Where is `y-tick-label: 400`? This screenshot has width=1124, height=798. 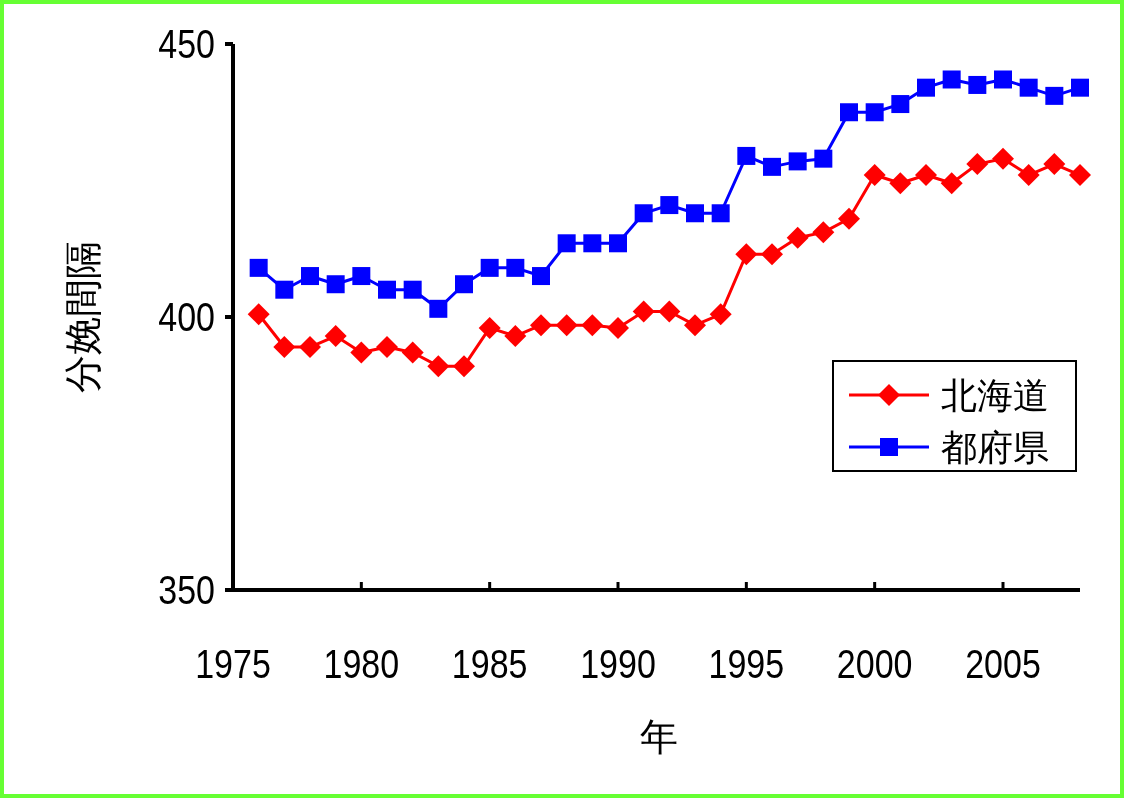
y-tick-label: 400 is located at coordinates (186, 317).